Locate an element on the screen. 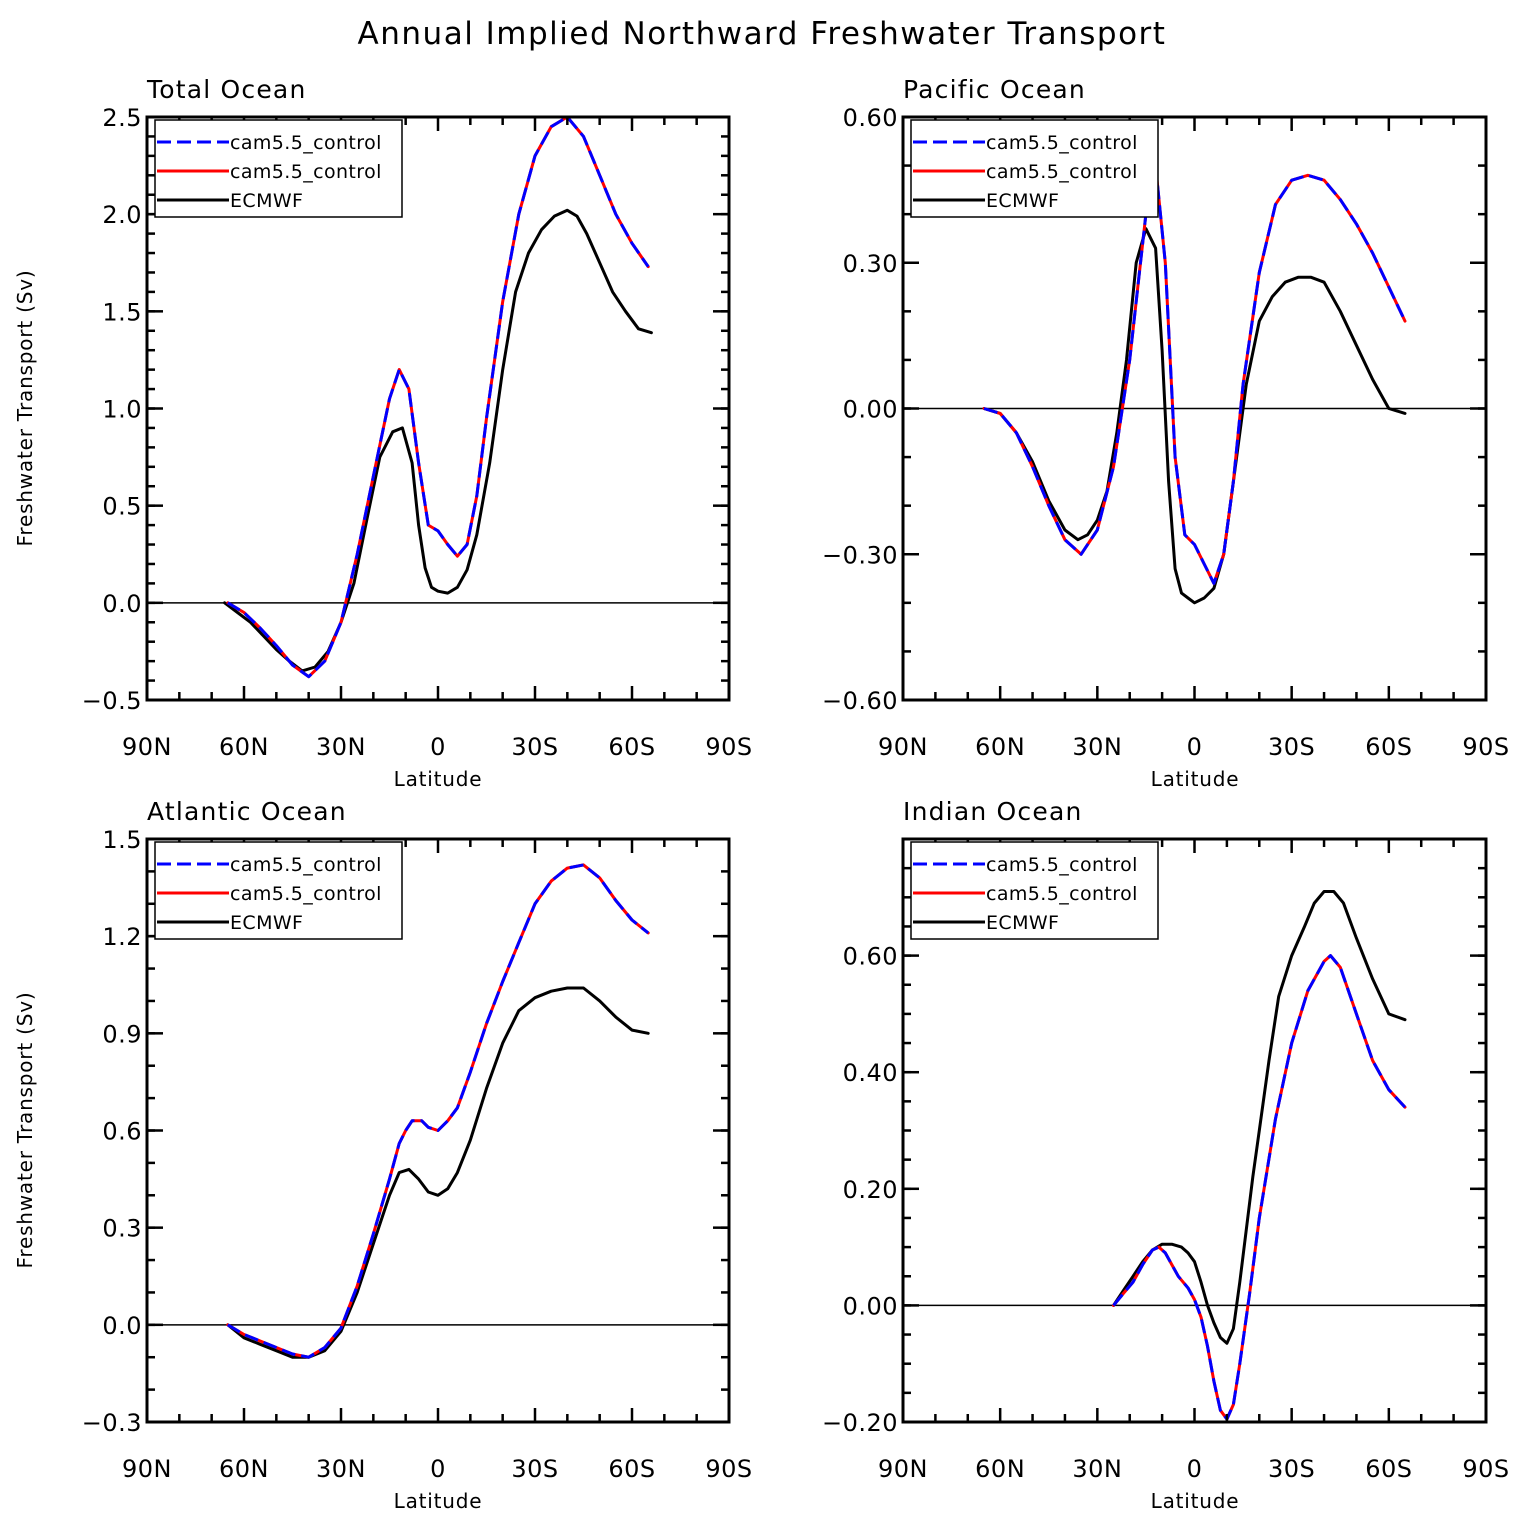 This screenshot has width=1524, height=1527. y-tick-label: 0.30 is located at coordinates (870, 264).